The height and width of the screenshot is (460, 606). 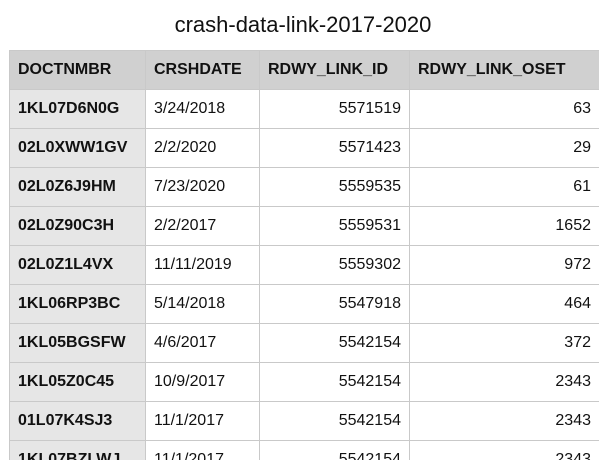 I want to click on rdwy-link-oset-cell: 972, so click(x=504, y=265).